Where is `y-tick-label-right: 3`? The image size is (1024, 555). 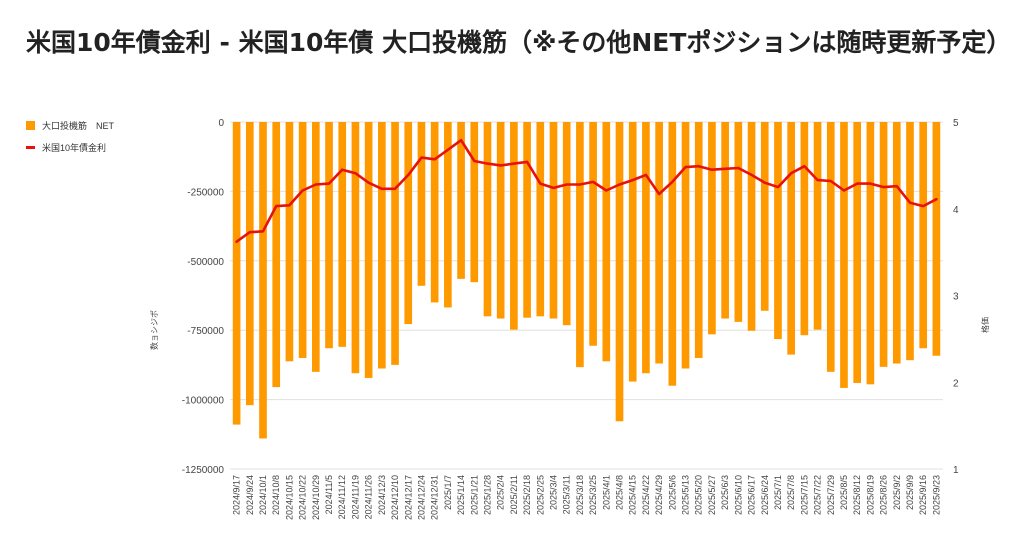
y-tick-label-right: 3 is located at coordinates (956, 297).